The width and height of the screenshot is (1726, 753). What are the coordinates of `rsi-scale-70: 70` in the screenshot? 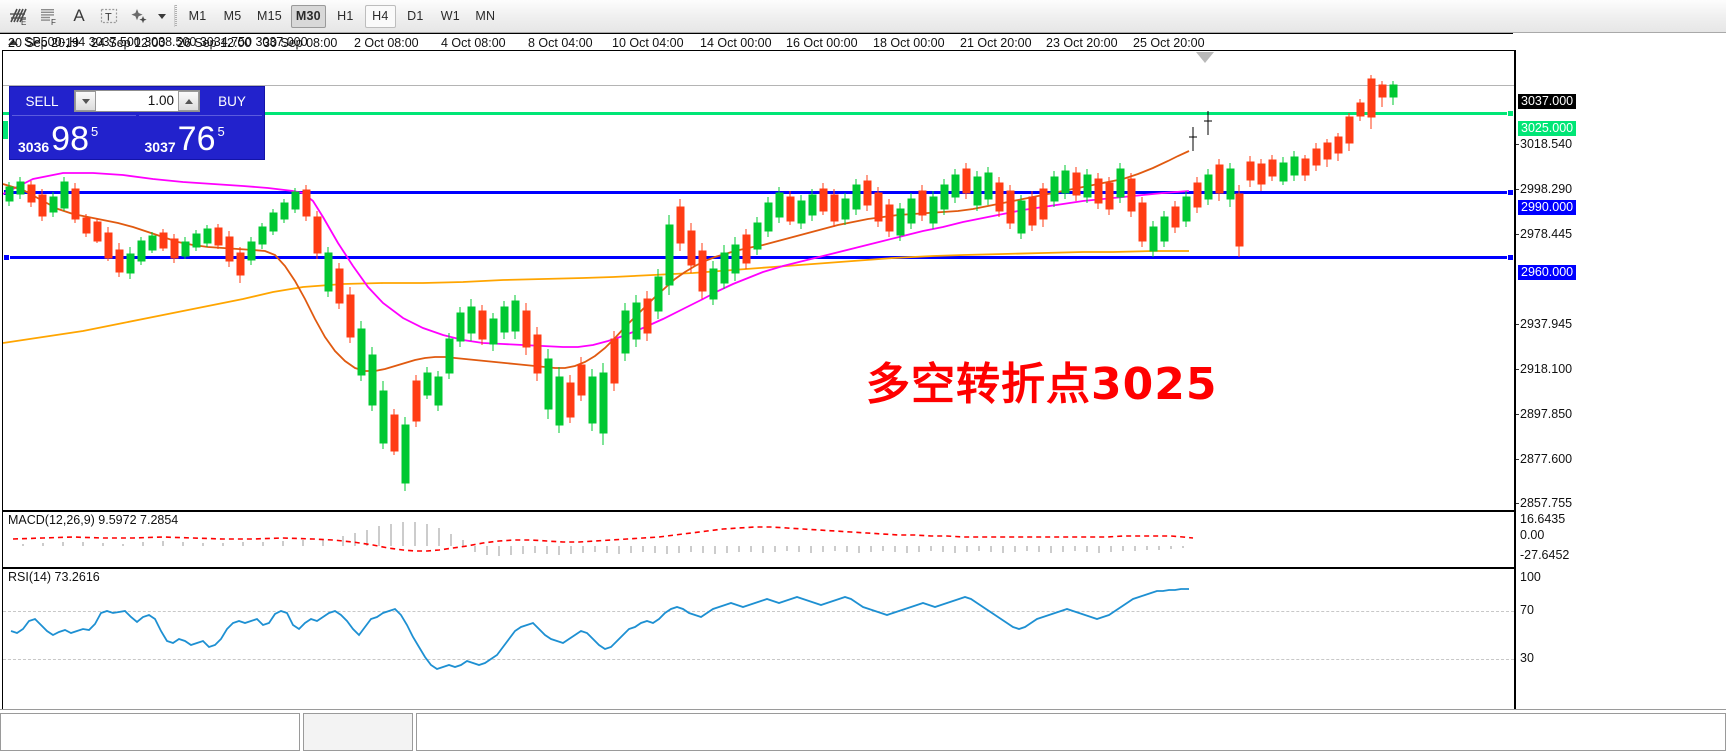 It's located at (1527, 610).